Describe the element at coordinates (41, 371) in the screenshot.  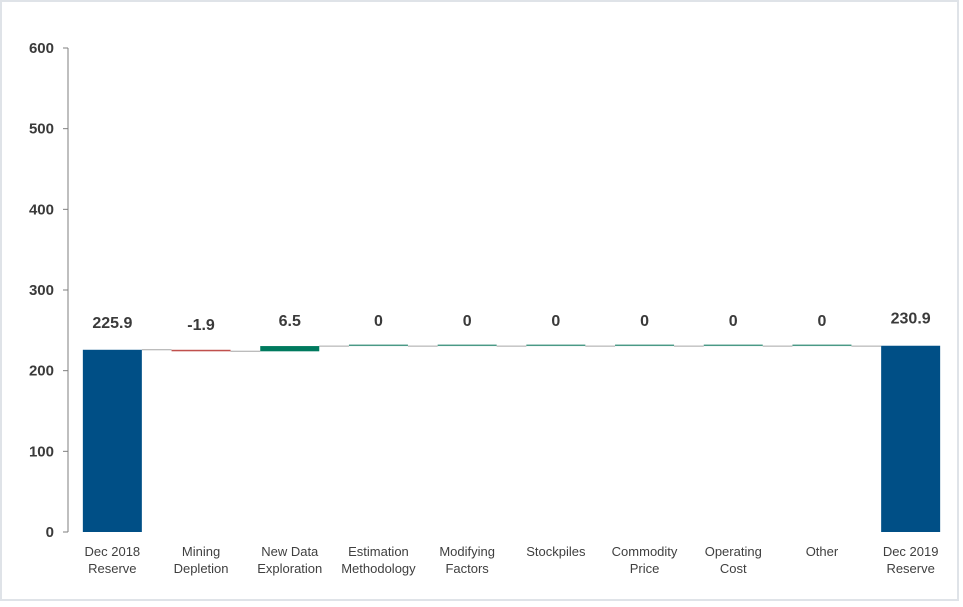
I see `y-tick-label: 200` at that location.